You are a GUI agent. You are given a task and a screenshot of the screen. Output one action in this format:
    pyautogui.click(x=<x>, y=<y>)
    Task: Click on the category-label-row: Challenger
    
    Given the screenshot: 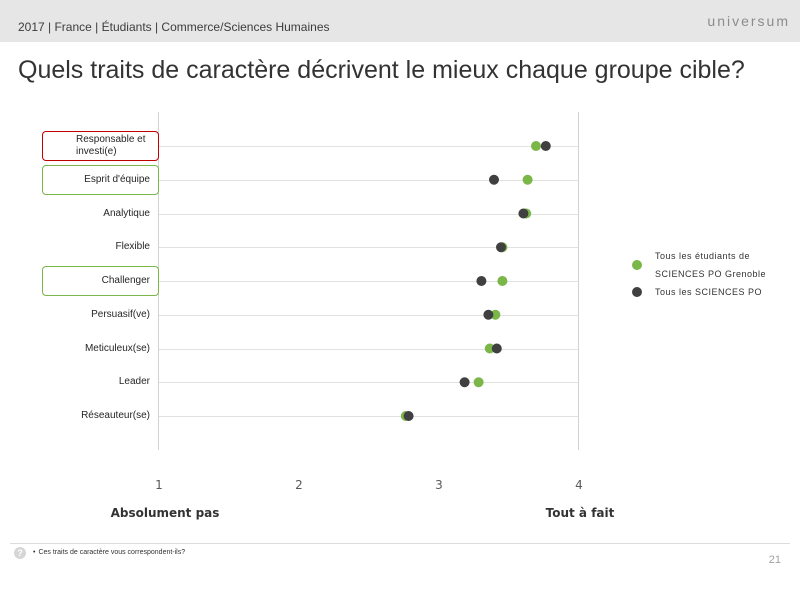 What is the action you would take?
    pyautogui.click(x=85, y=281)
    